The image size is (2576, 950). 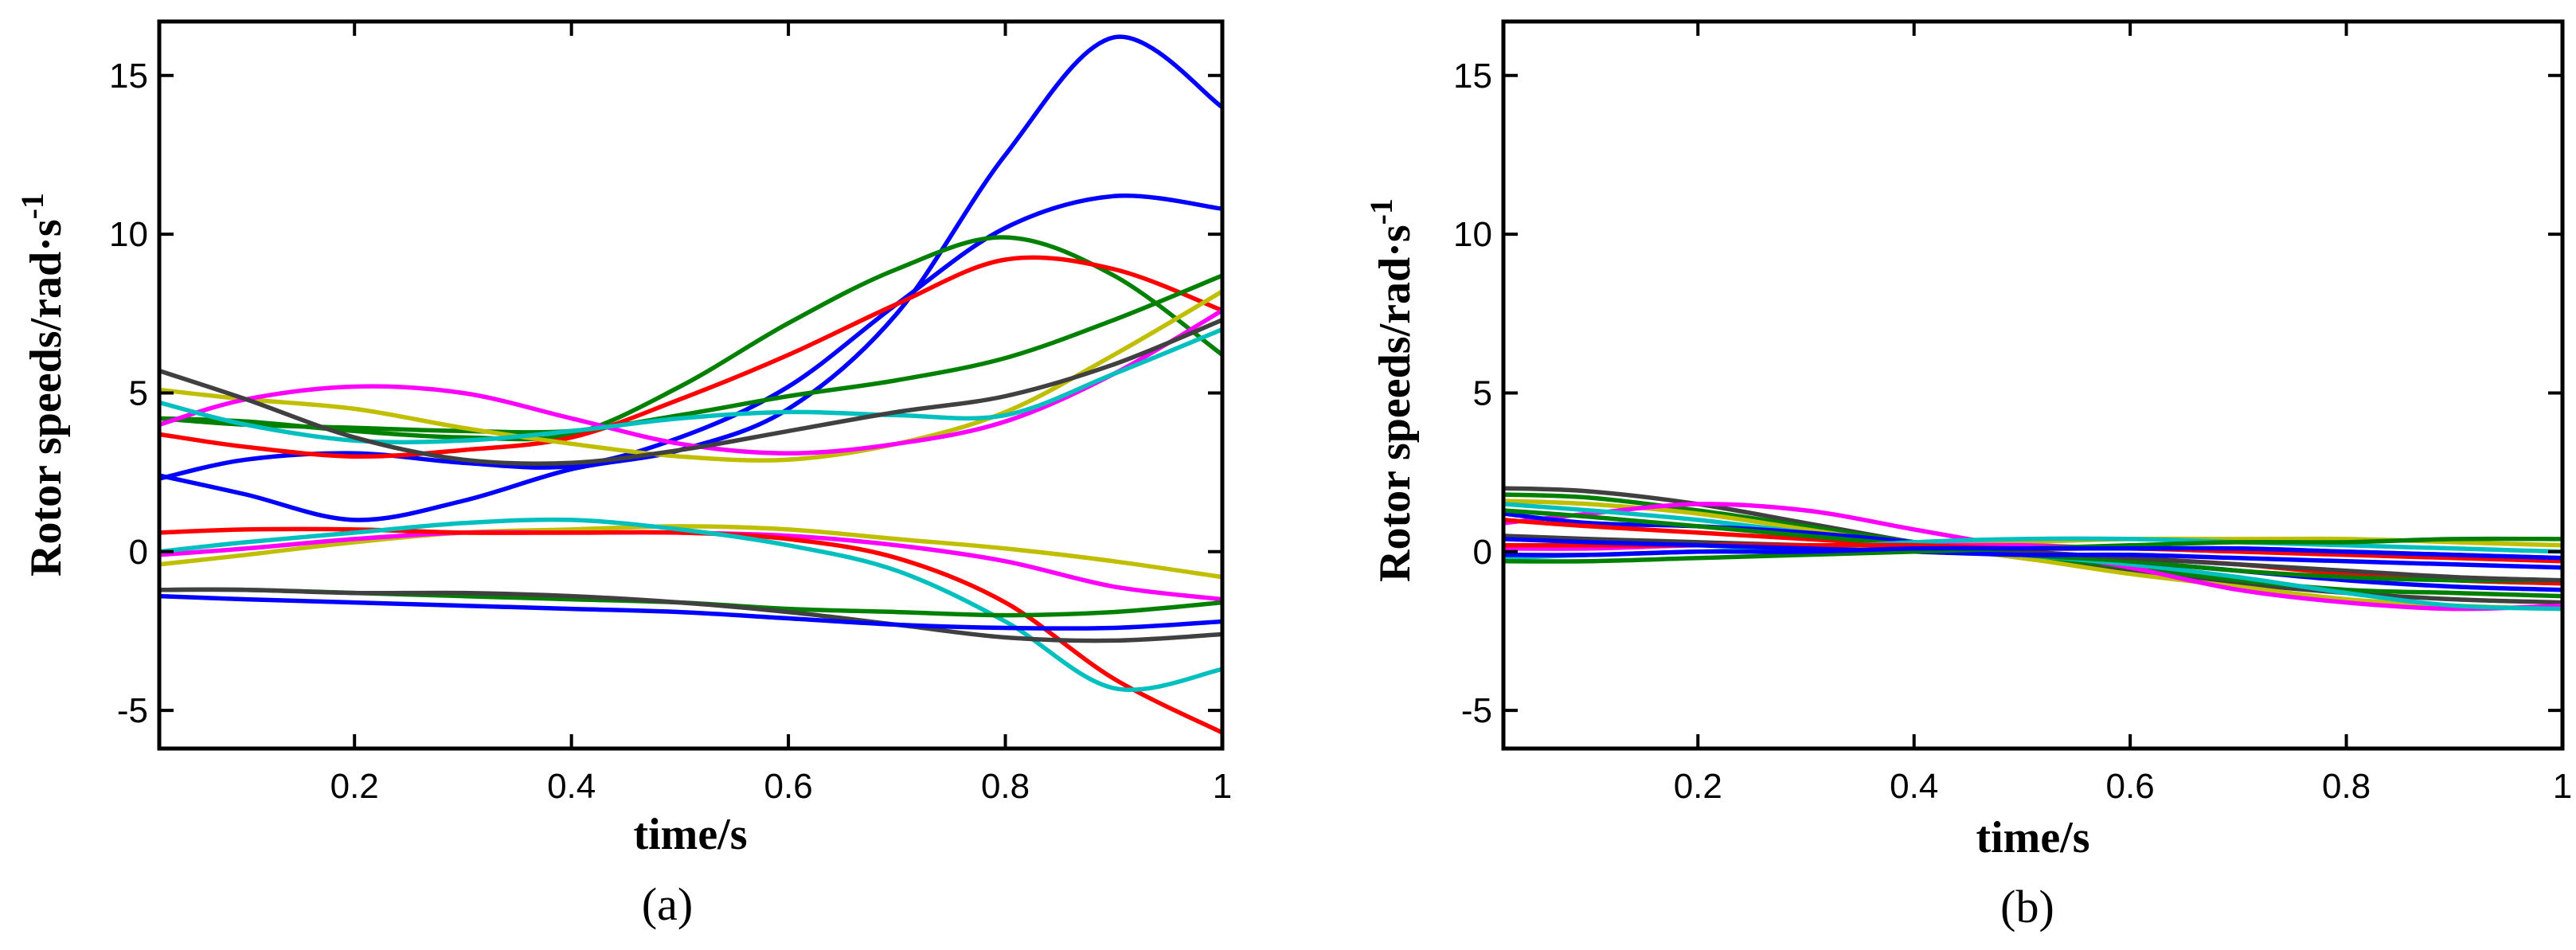 I want to click on y-tick-label-a: 15, so click(x=128, y=76).